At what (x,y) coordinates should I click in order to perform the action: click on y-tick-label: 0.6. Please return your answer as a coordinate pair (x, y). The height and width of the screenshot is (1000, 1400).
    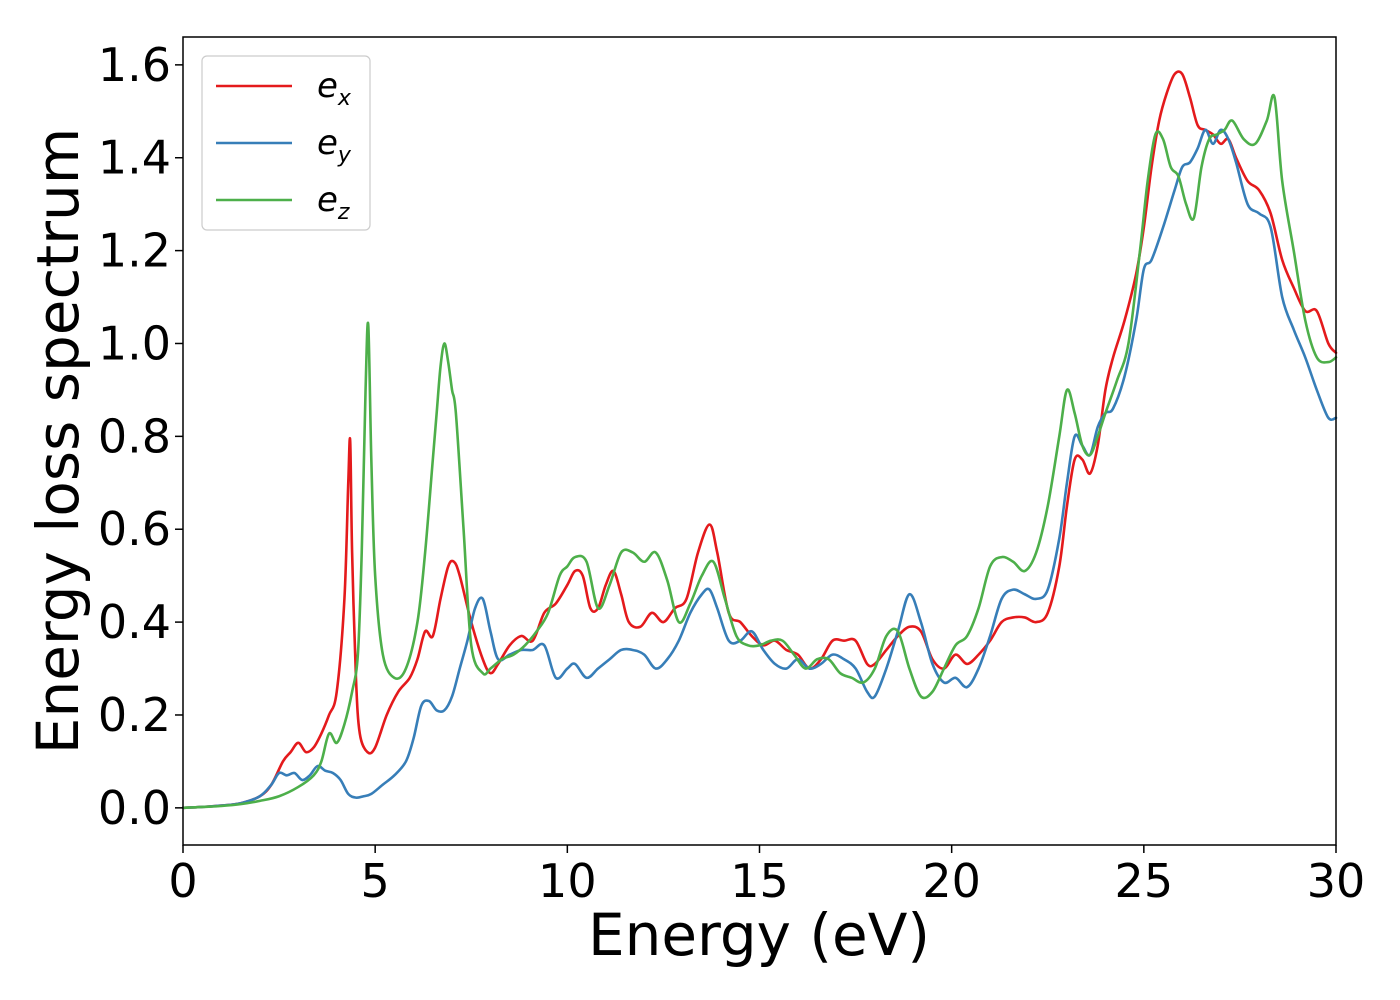
    Looking at the image, I should click on (134, 529).